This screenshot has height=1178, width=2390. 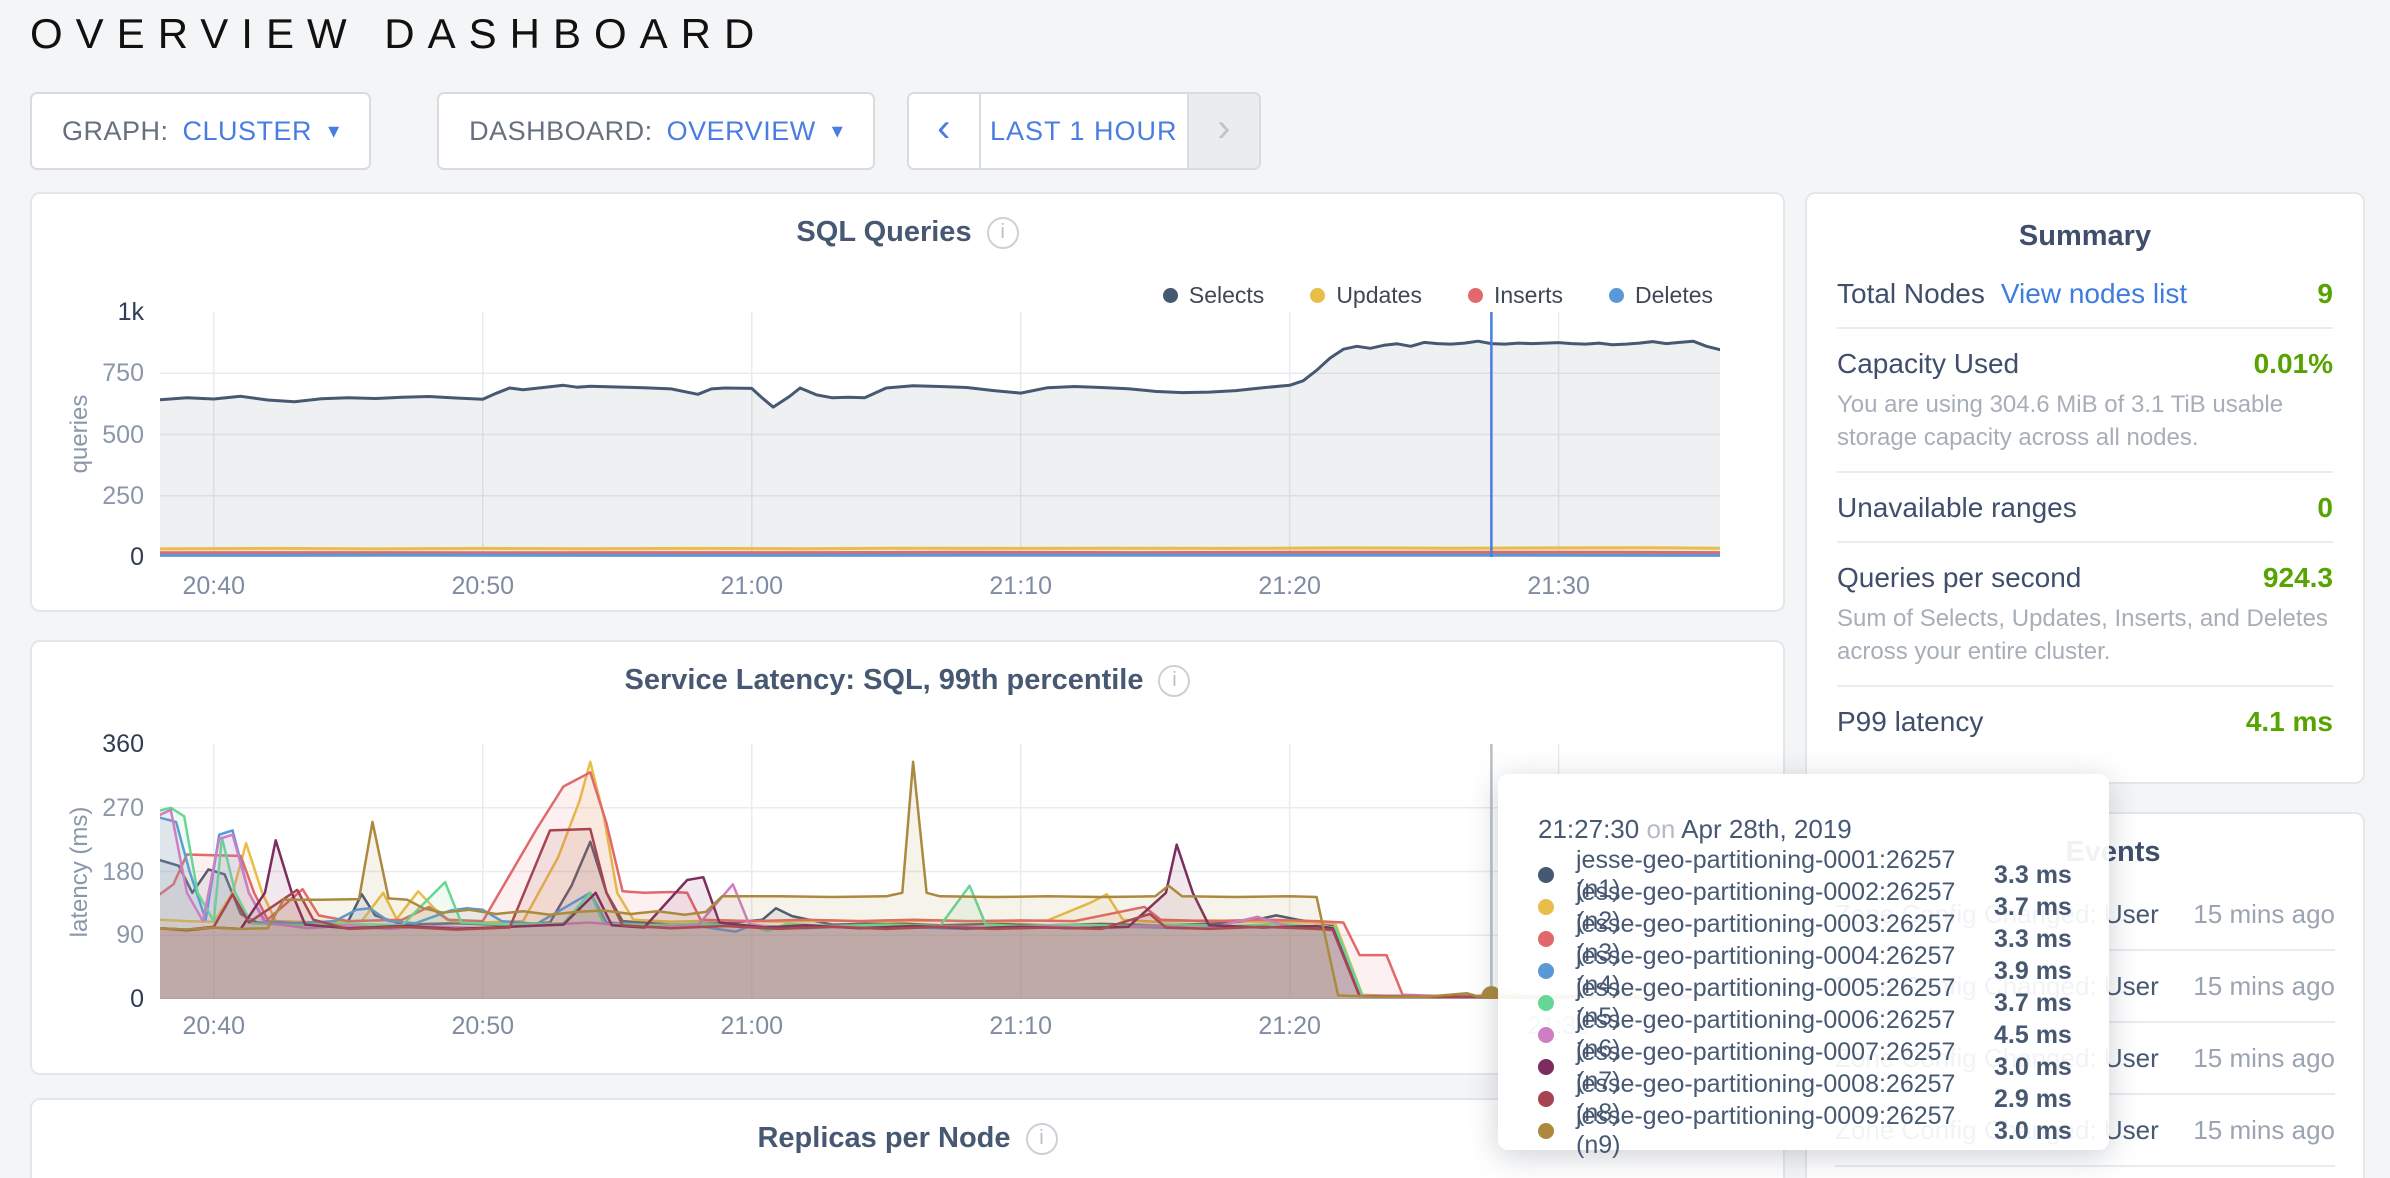 What do you see at coordinates (2094, 293) in the screenshot?
I see `view-nodes-list-link: View nodes list` at bounding box center [2094, 293].